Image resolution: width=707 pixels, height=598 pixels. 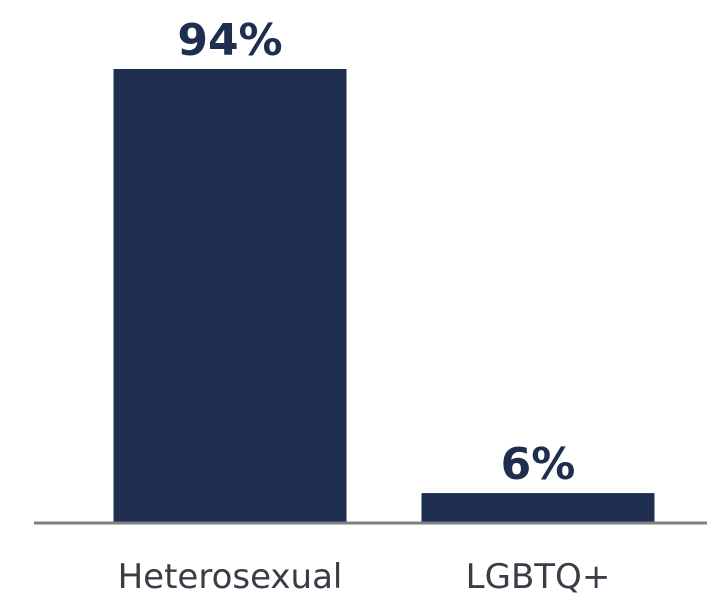 I want to click on category-labels-group: Heterosexual LGBTQ+, so click(x=364, y=577).